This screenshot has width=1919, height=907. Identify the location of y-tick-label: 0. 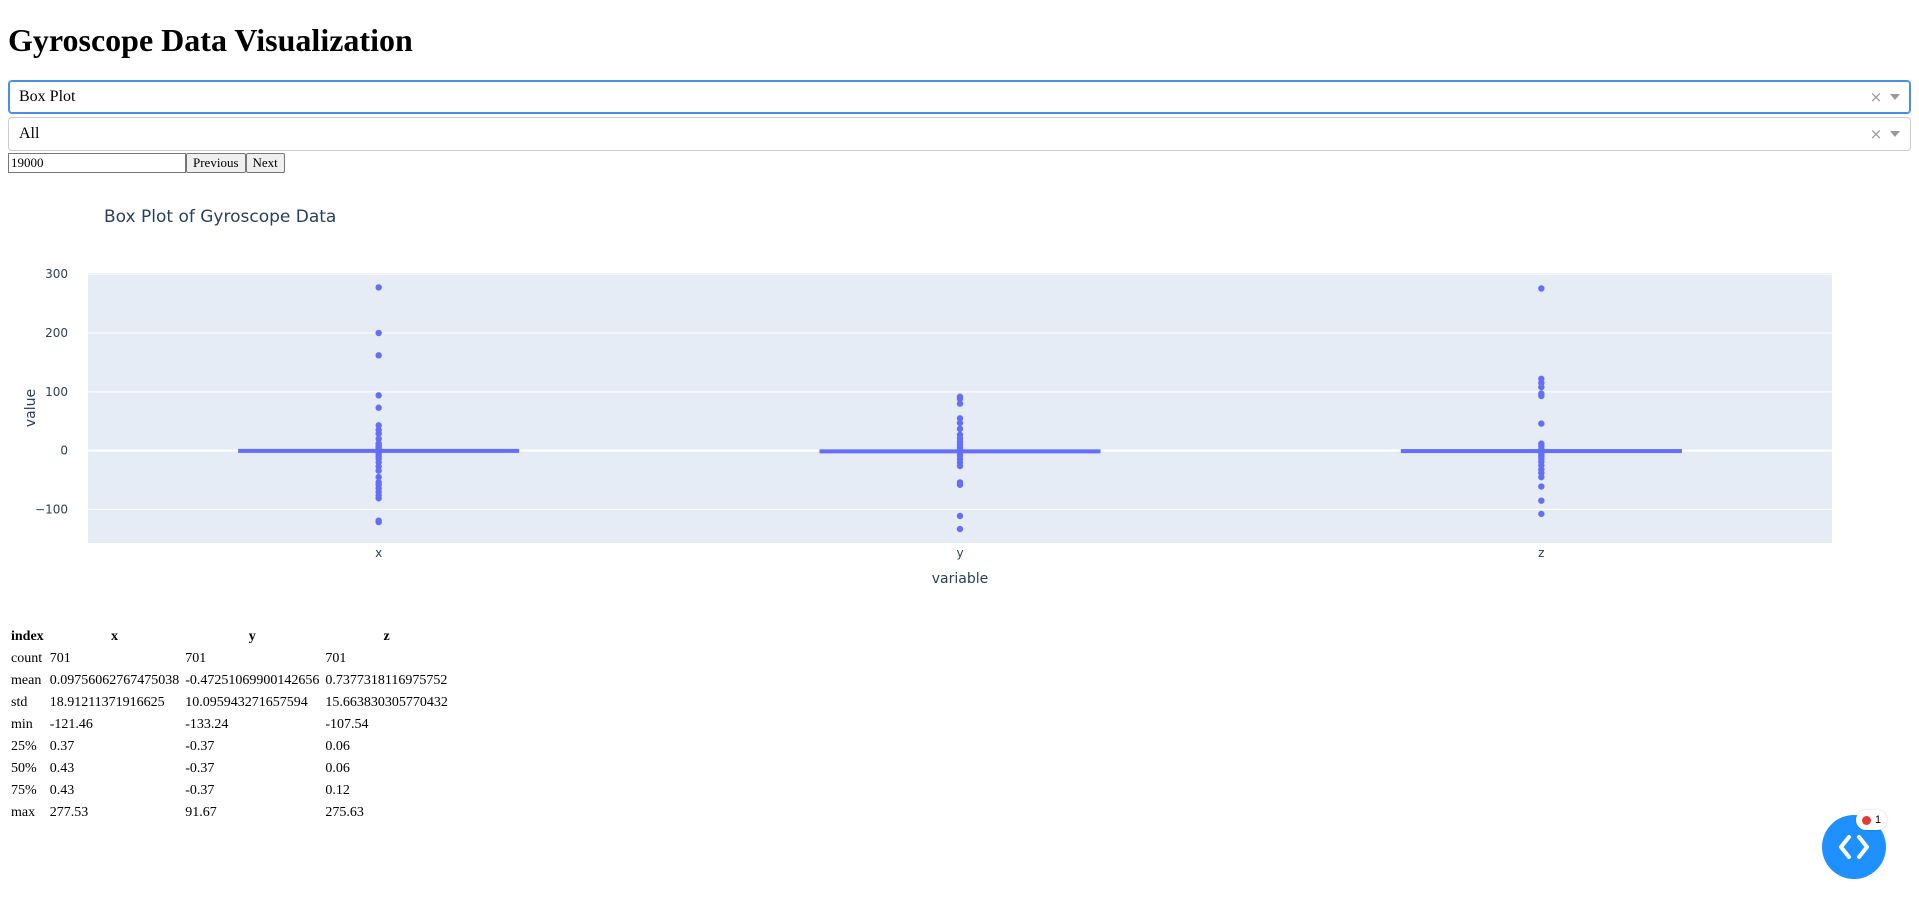
(64, 451).